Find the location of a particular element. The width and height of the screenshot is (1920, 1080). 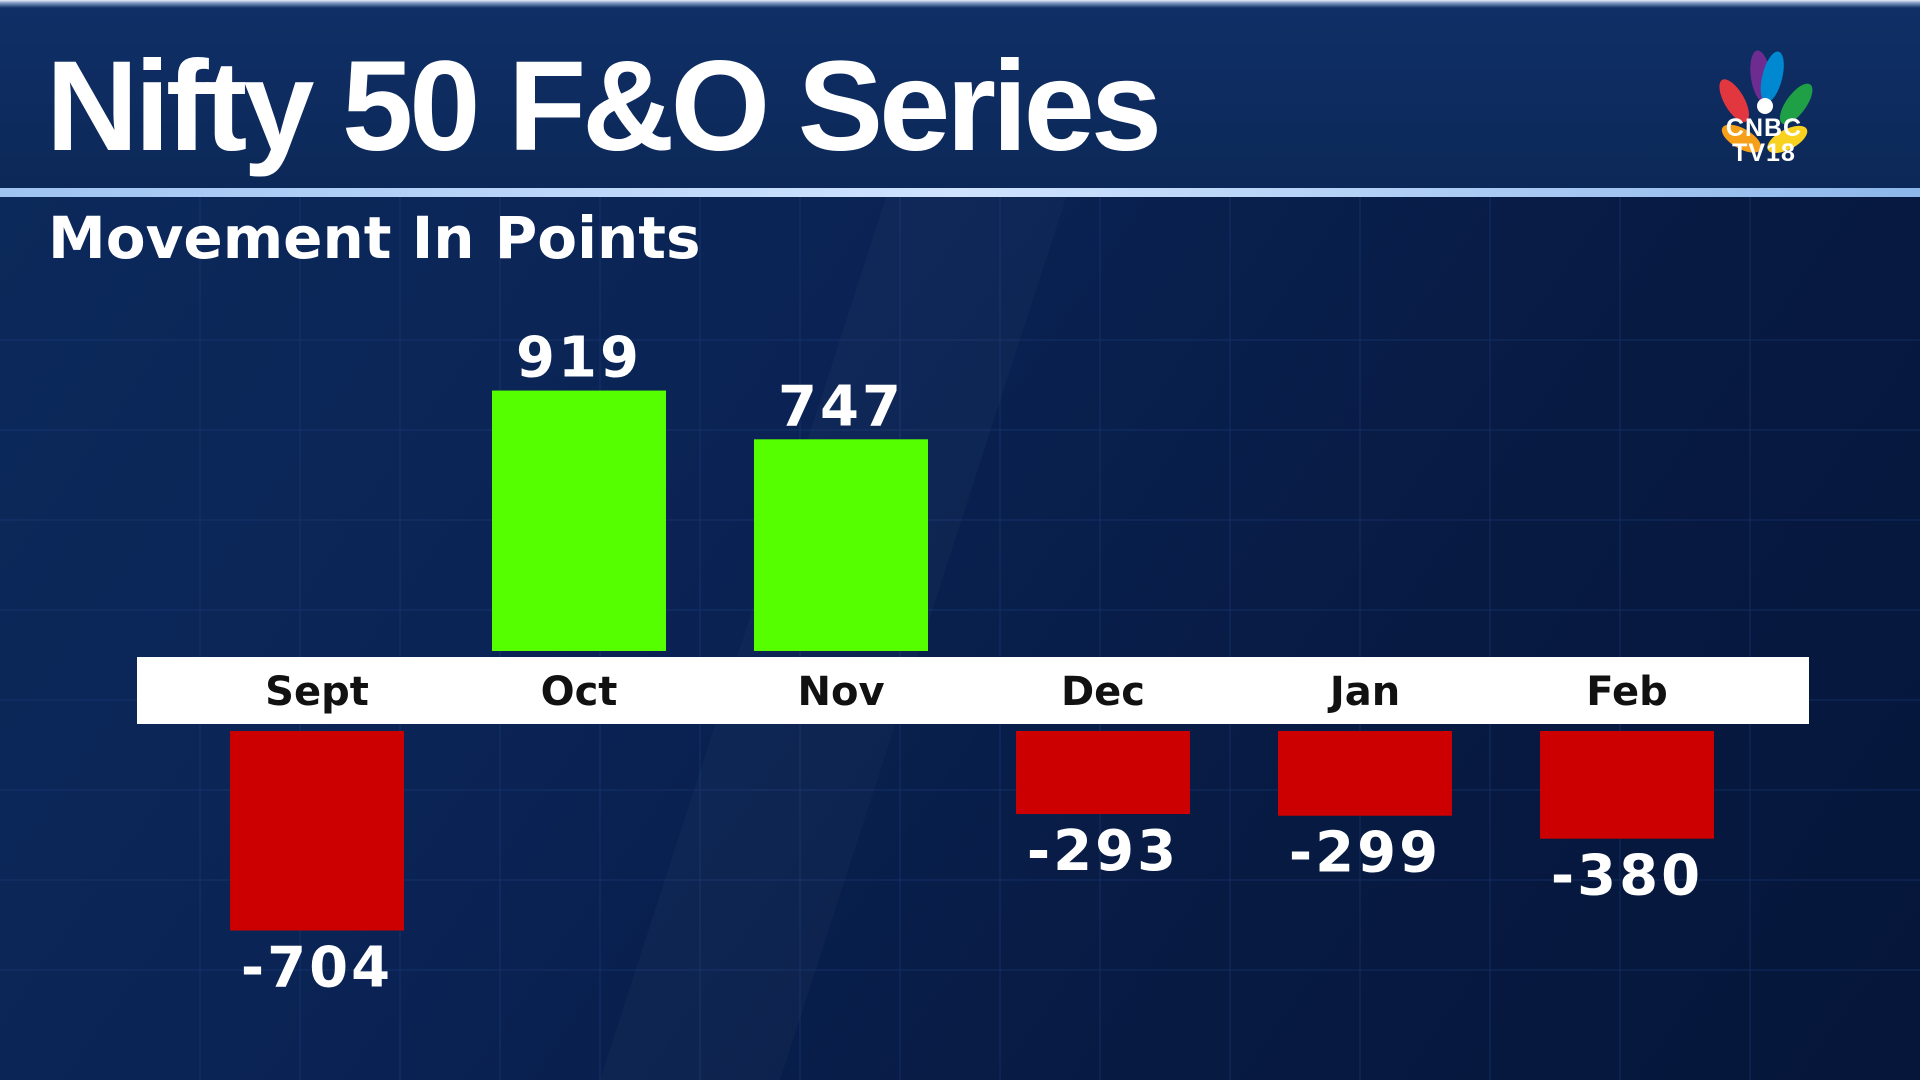

category-label-jan: Jan is located at coordinates (1363, 692).